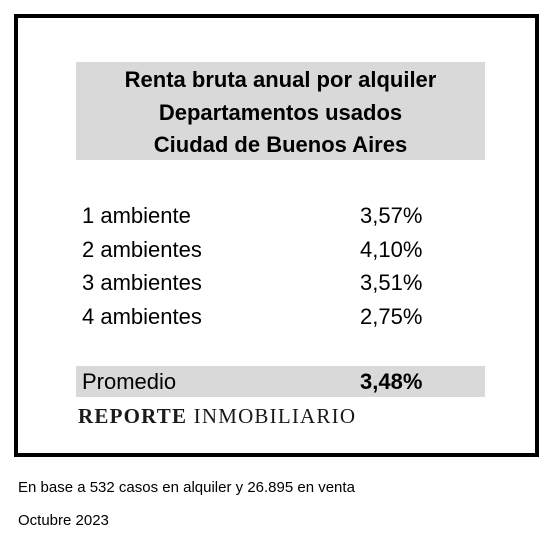 The height and width of the screenshot is (540, 554). Describe the element at coordinates (280, 79) in the screenshot. I see `title-line-1: Renta bruta anual por alquiler` at that location.